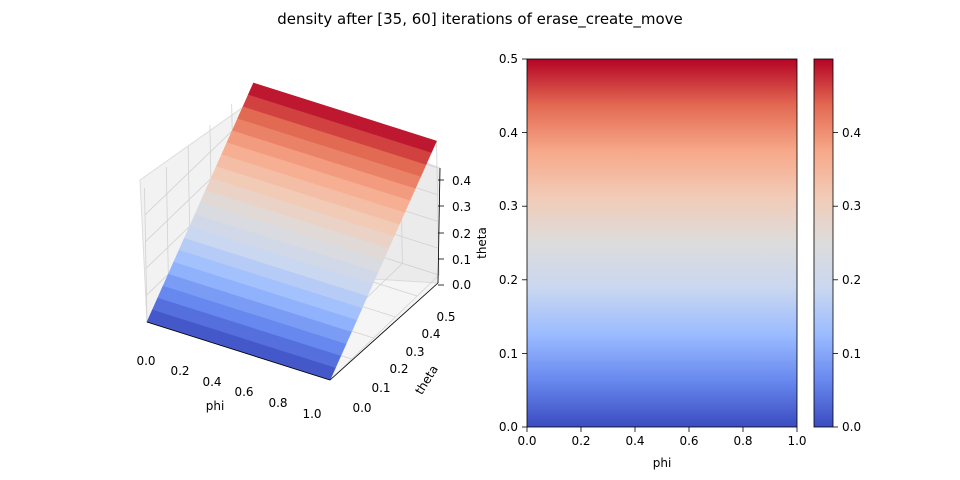  I want to click on colorbar-tick-label: 0.2, so click(851, 280).